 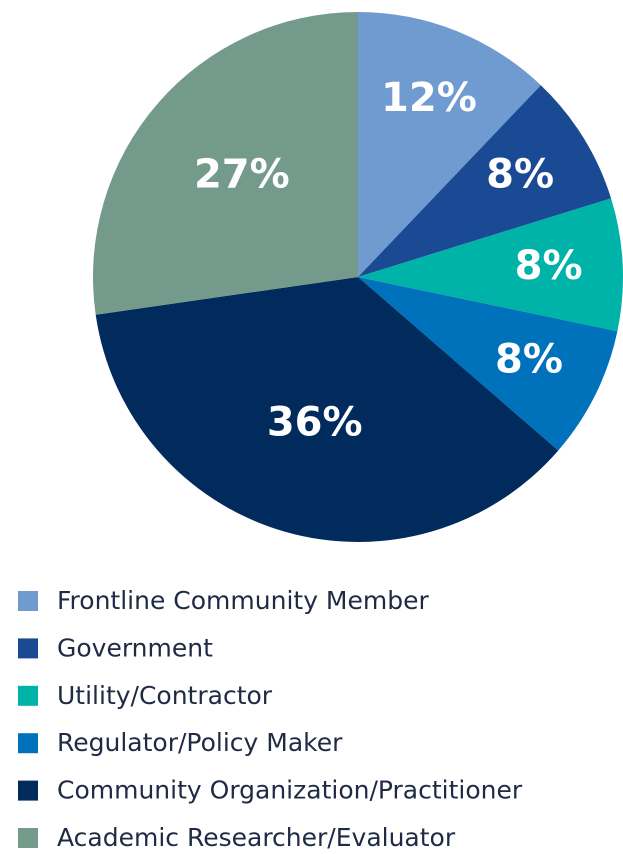 What do you see at coordinates (290, 790) in the screenshot?
I see `legend-label: Community Organization/Practitioner` at bounding box center [290, 790].